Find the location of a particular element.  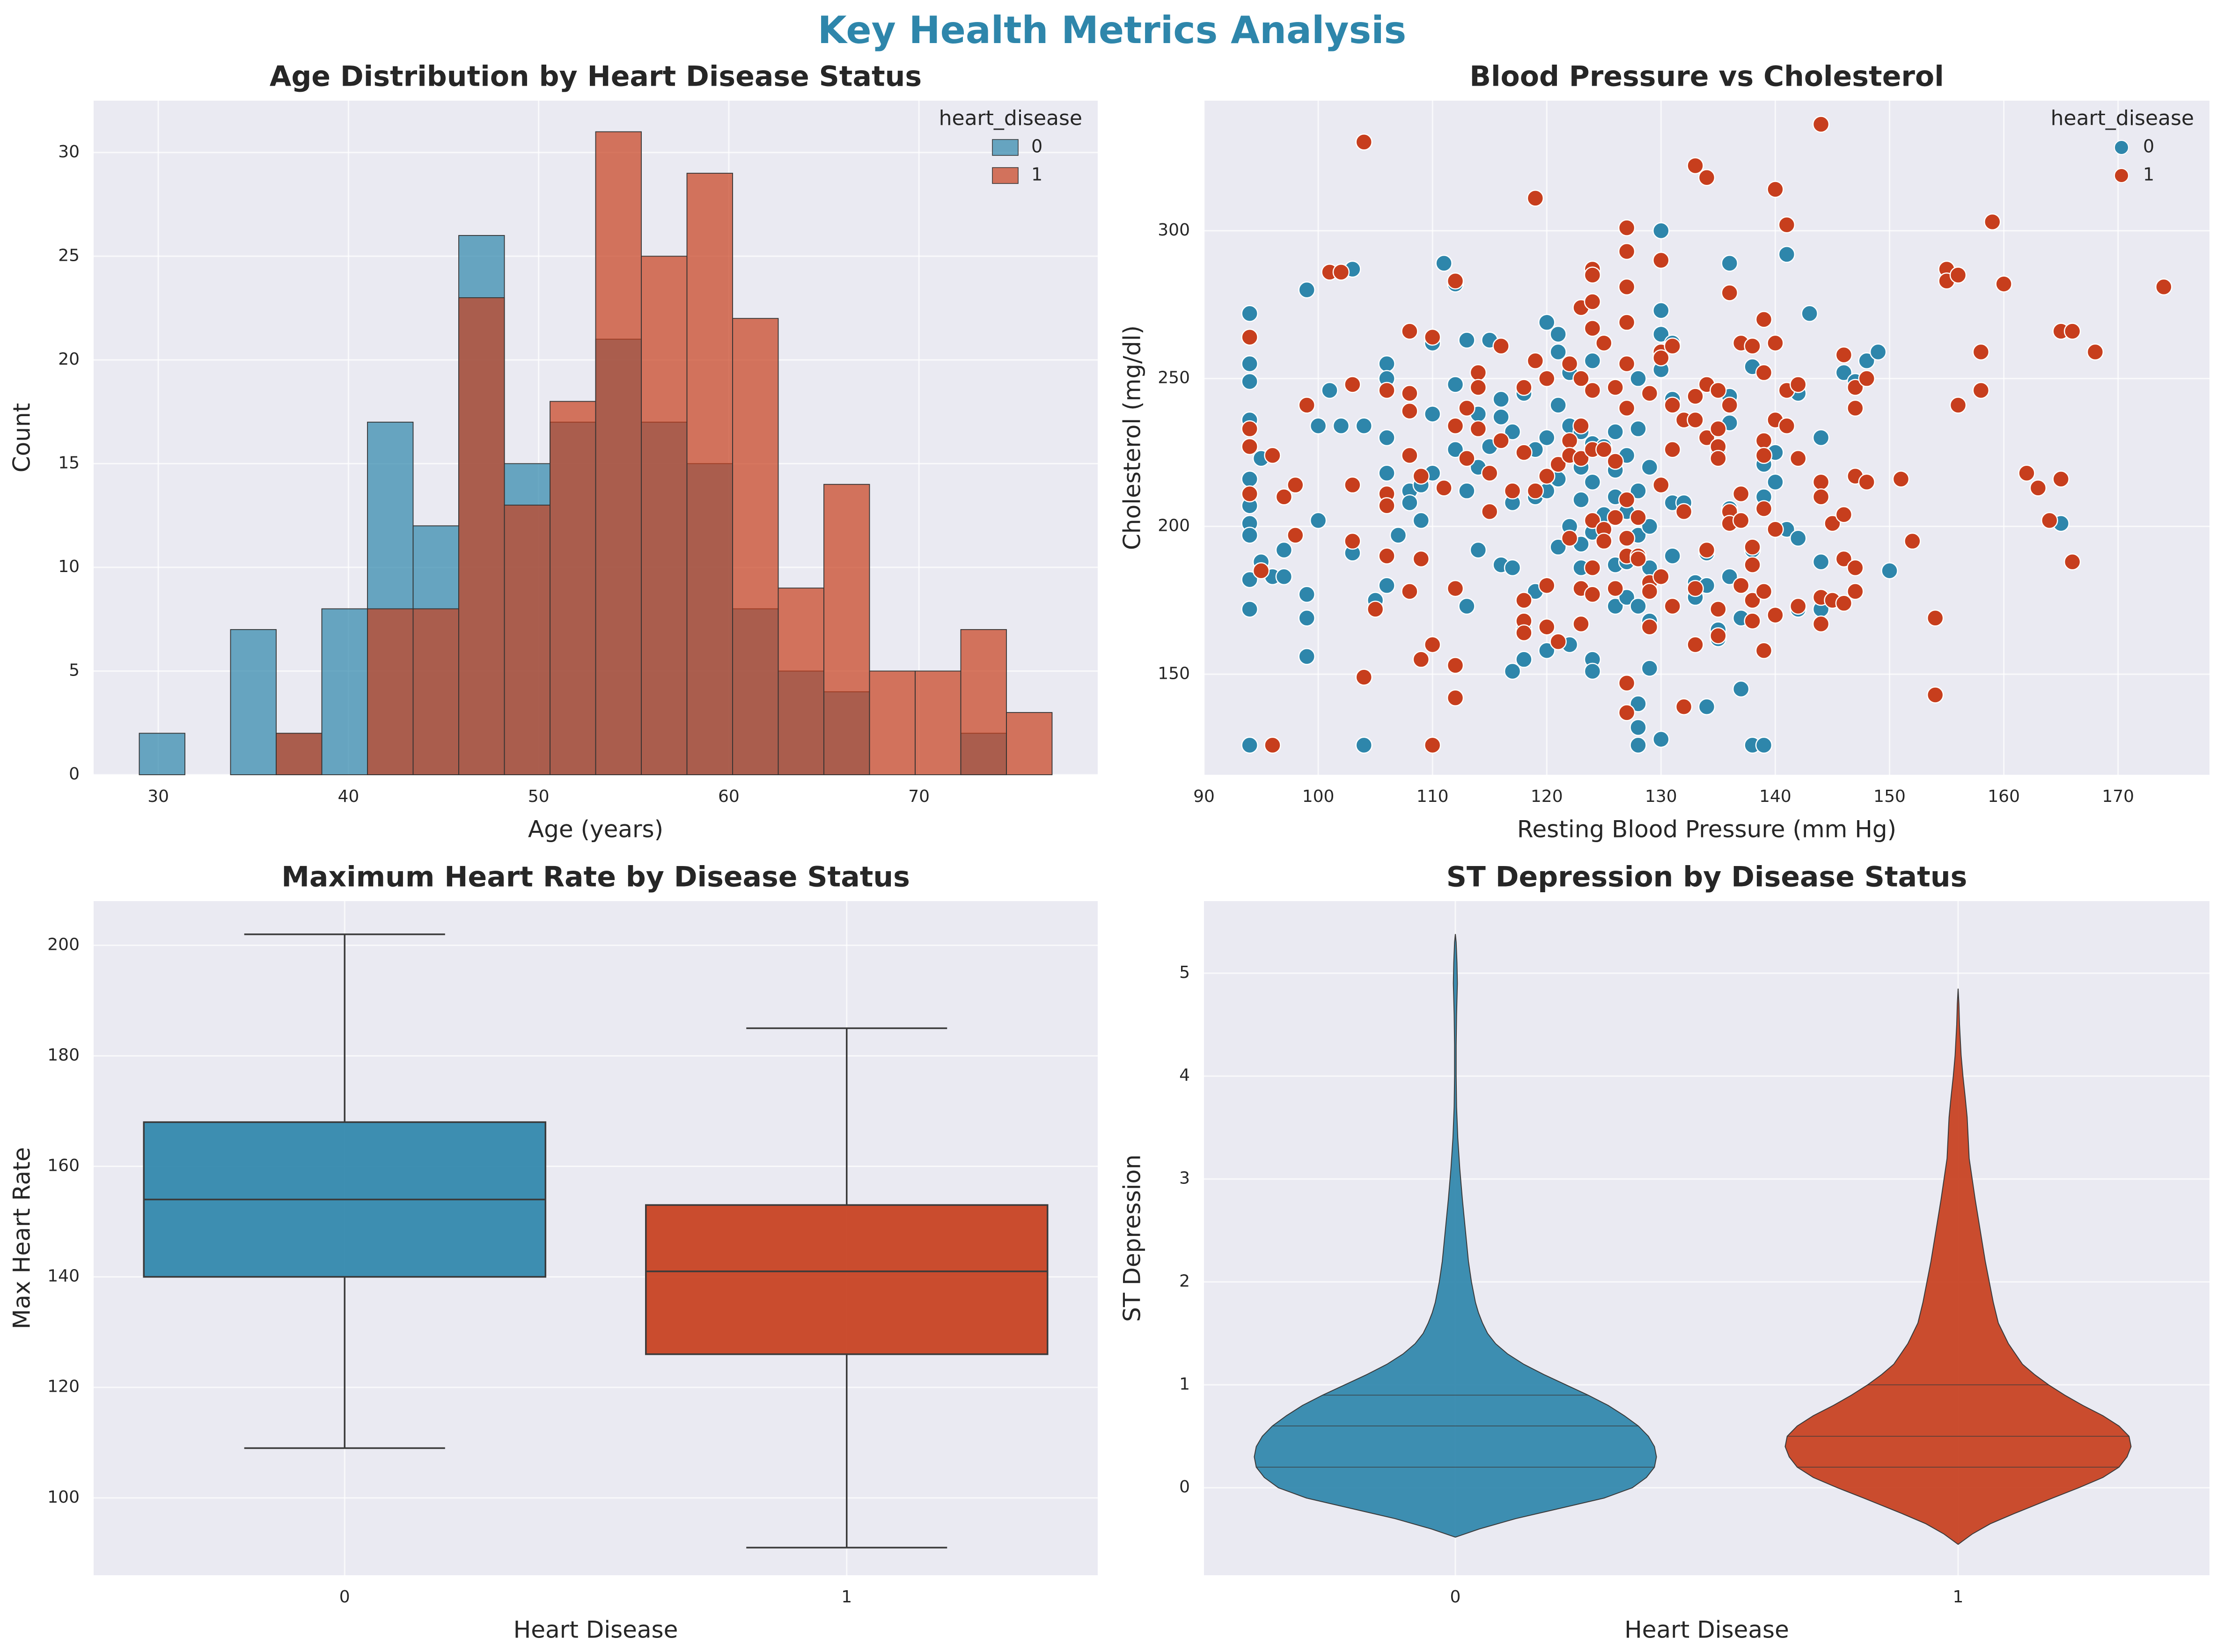

x-tick-label: 40 is located at coordinates (349, 796).